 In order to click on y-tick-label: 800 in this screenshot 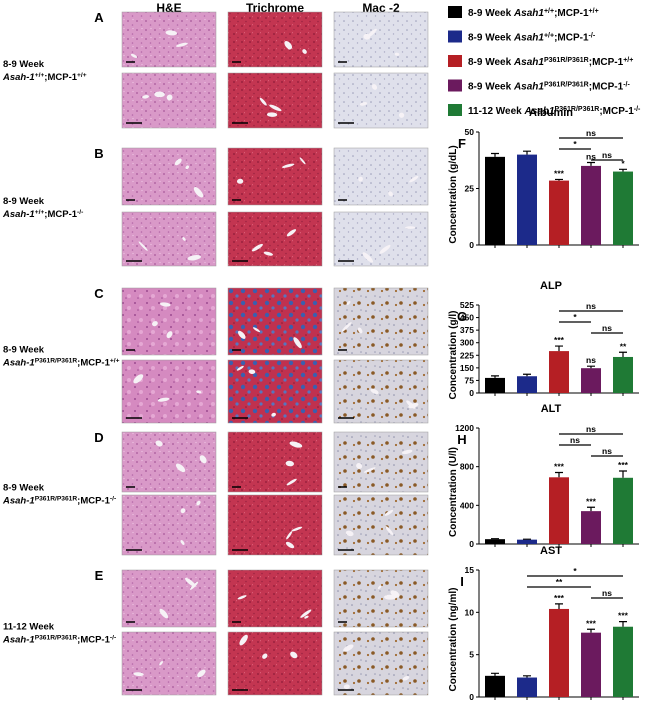, I will do `click(467, 467)`.